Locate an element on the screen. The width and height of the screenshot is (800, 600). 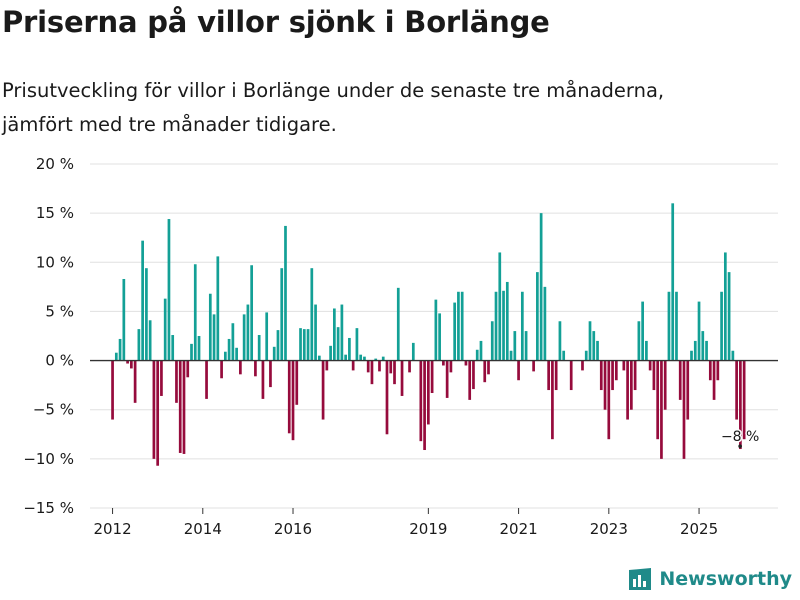
last-value-marker is located at coordinates (740, 446).